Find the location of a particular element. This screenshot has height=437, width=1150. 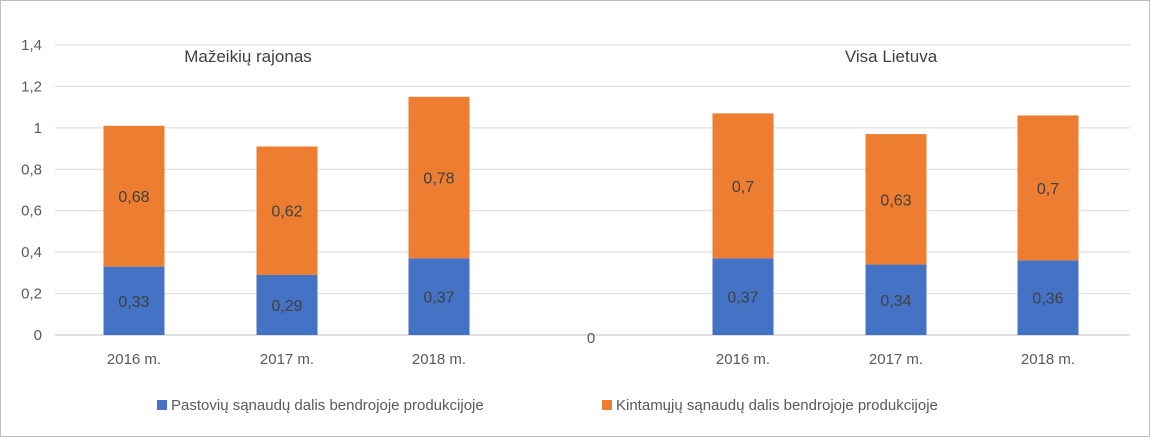

y-tick-label: 0,6 is located at coordinates (31, 211).